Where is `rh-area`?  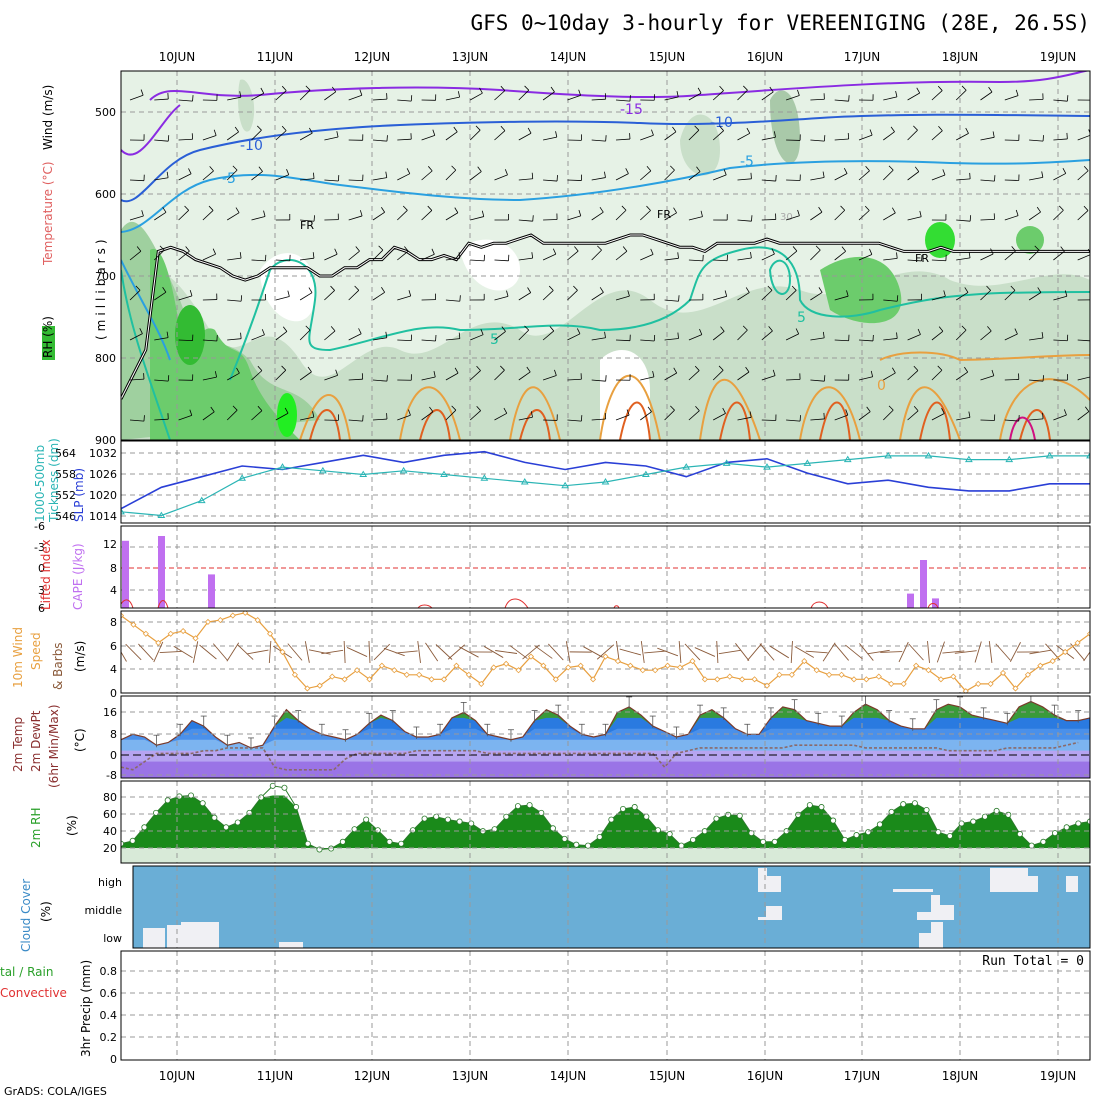
rh-area is located at coordinates (605, 822).